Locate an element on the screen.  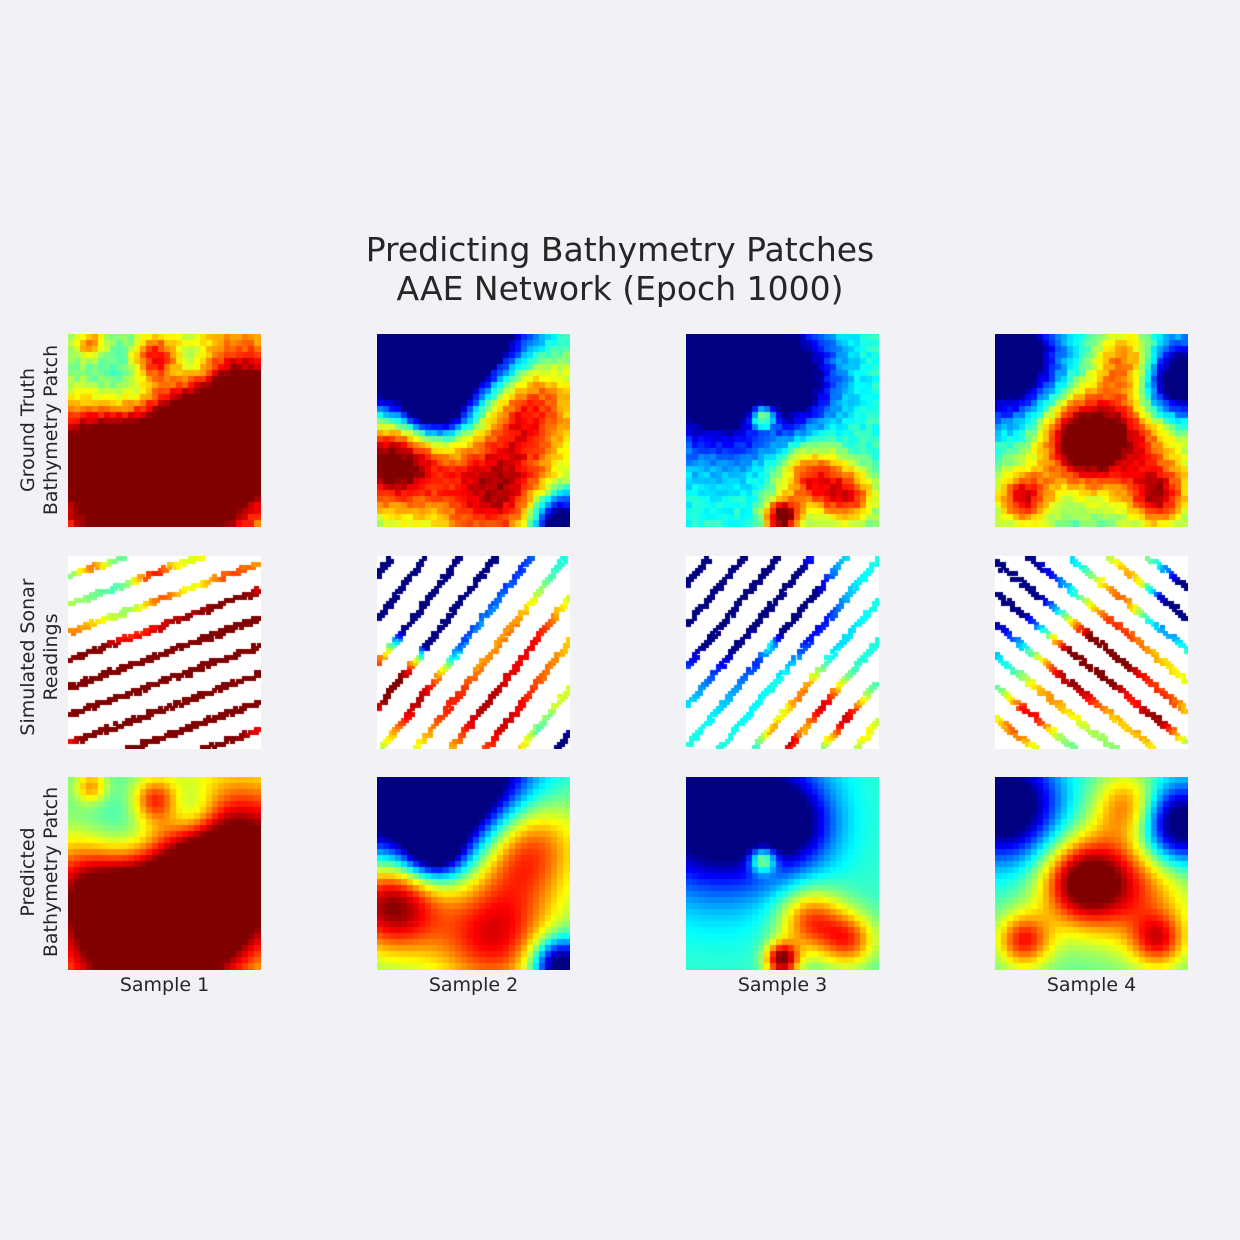
row-label-predicted-line-1: Predicted is located at coordinates (28, 872).